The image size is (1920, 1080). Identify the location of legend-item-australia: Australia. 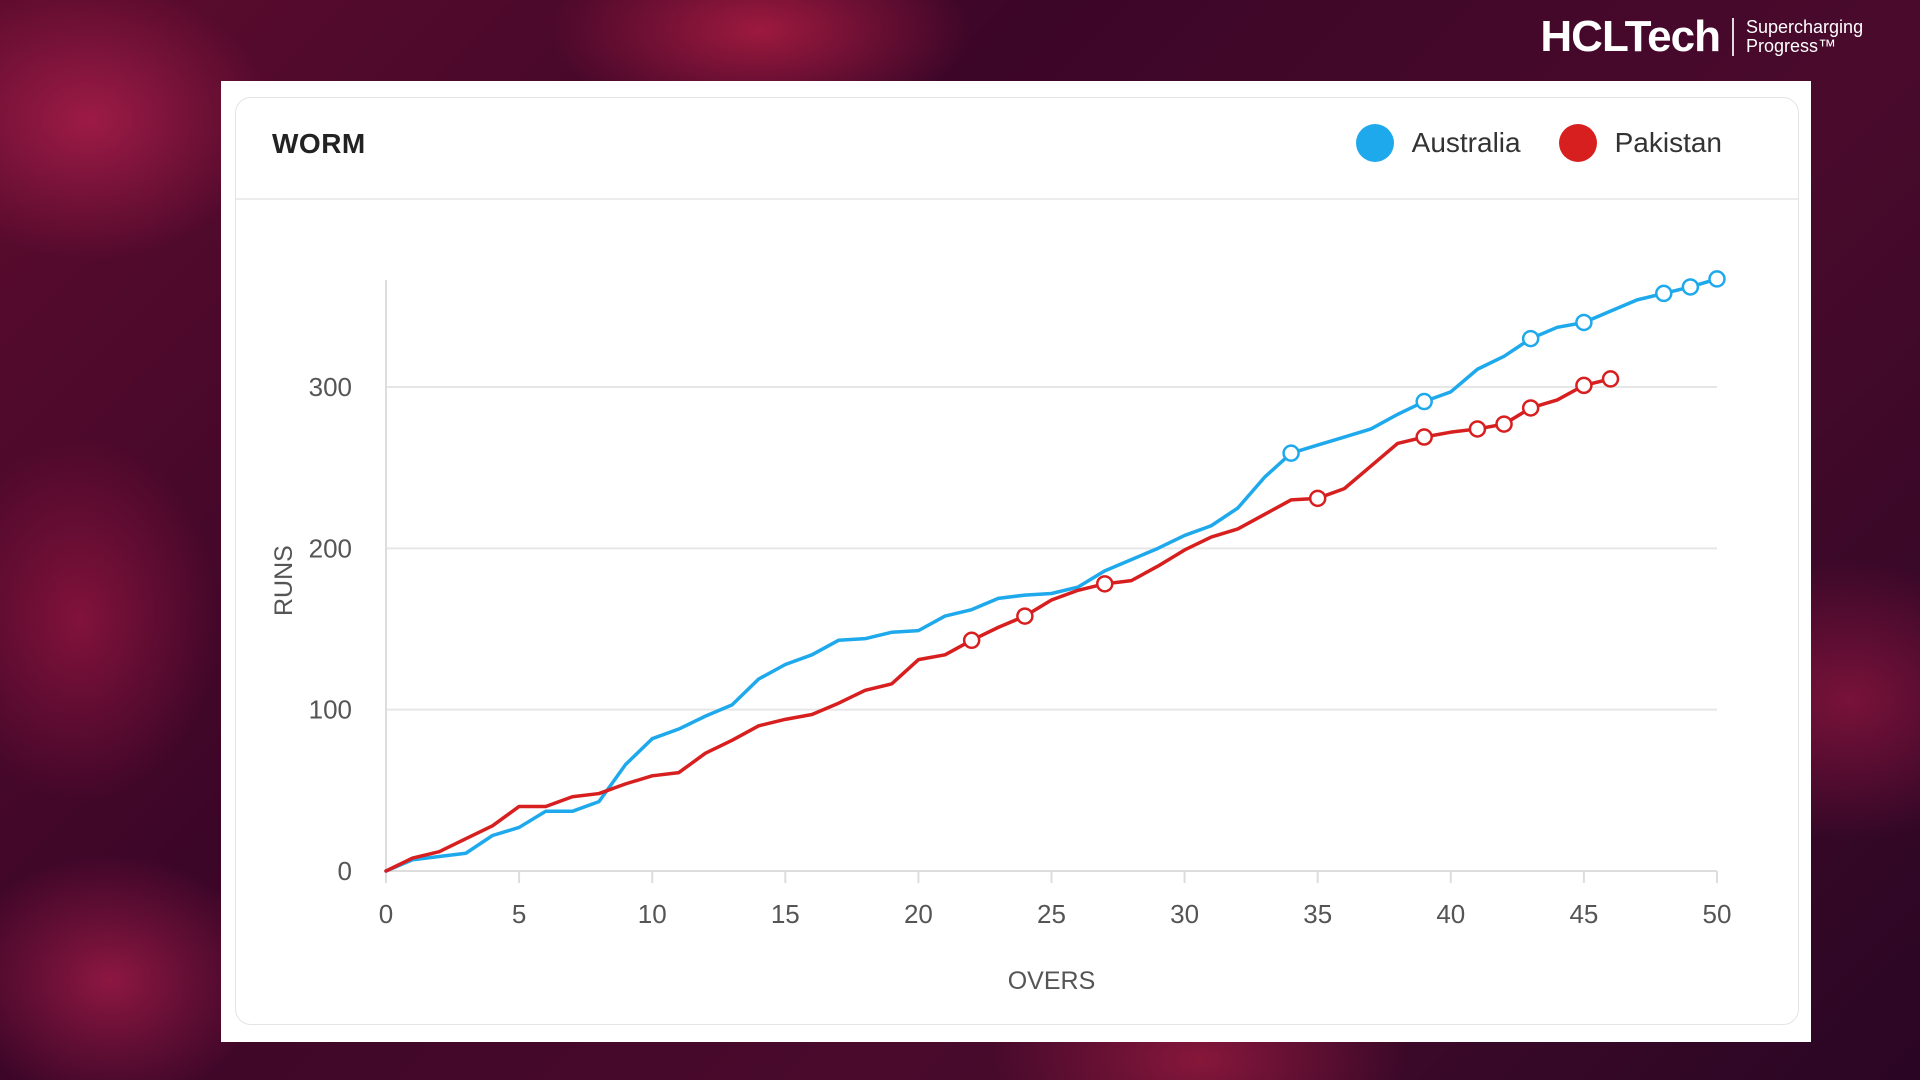
(1438, 143).